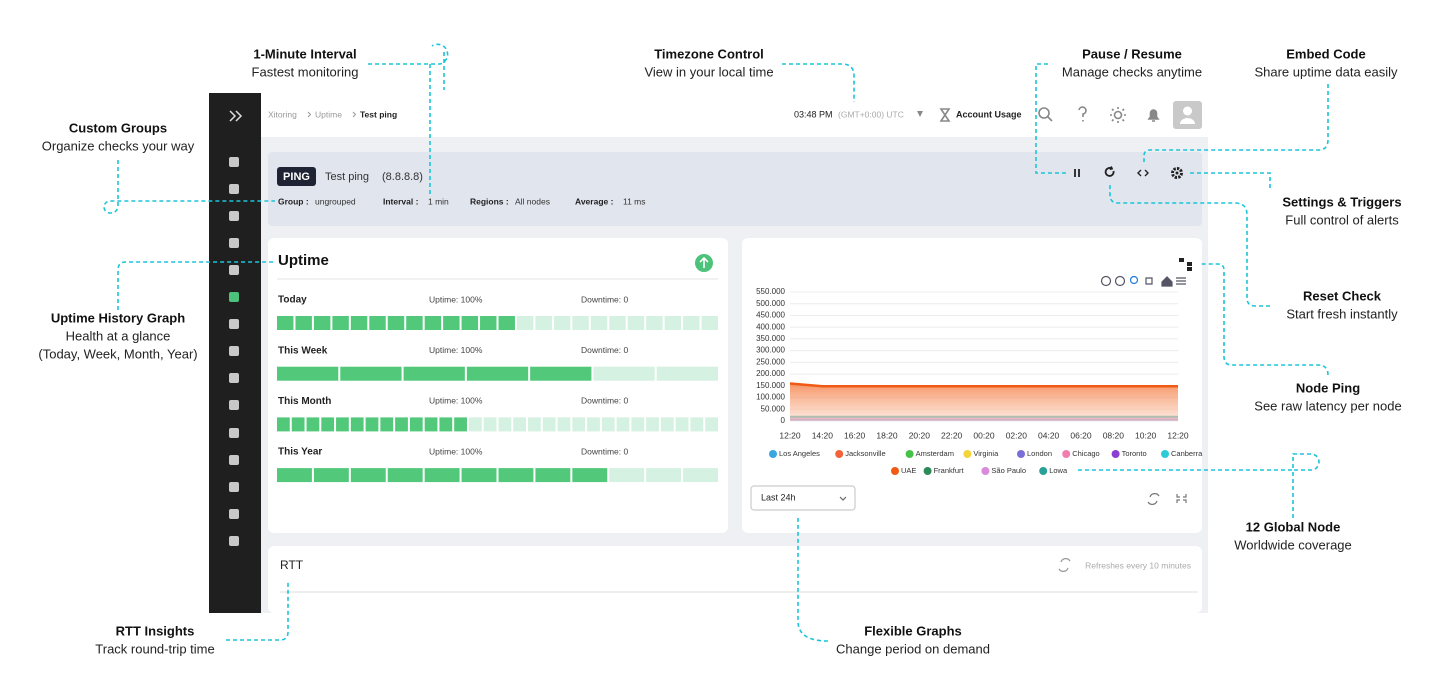 The height and width of the screenshot is (700, 1440). Describe the element at coordinates (944, 470) in the screenshot. I see `legend-item: Frankfurt` at that location.